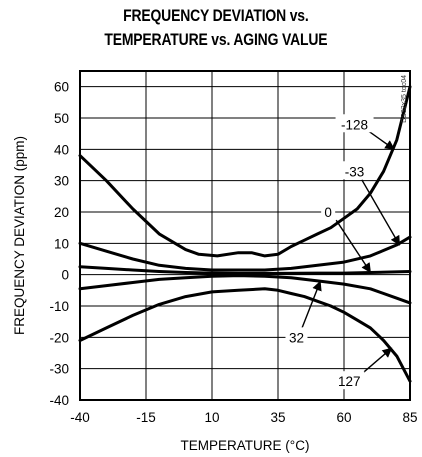 The height and width of the screenshot is (457, 422). I want to click on x-tick-label: 85, so click(409, 417).